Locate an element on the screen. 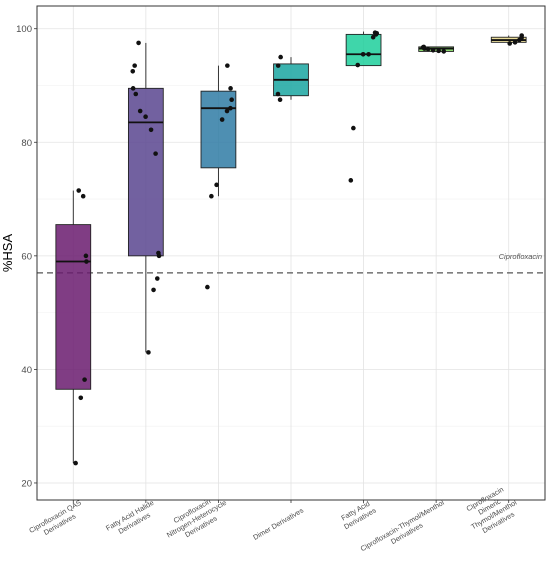  y-tick-label: 60 is located at coordinates (26, 256).